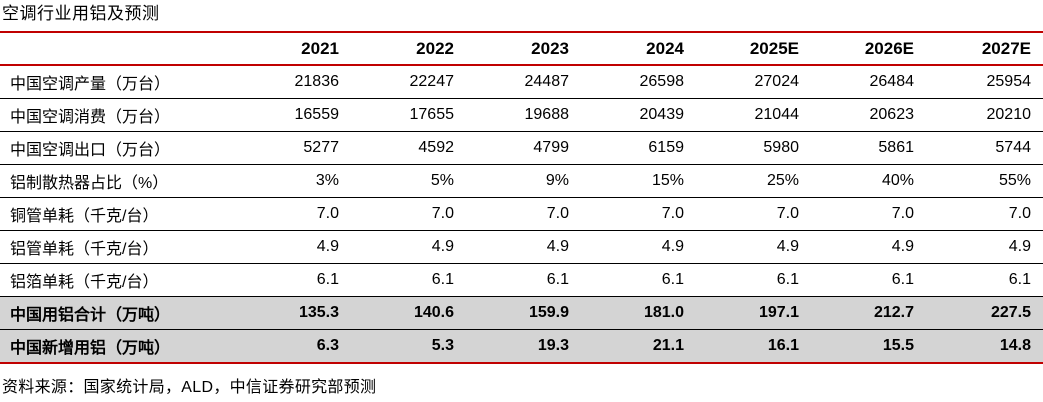  I want to click on header-cell-label, so click(113, 49).